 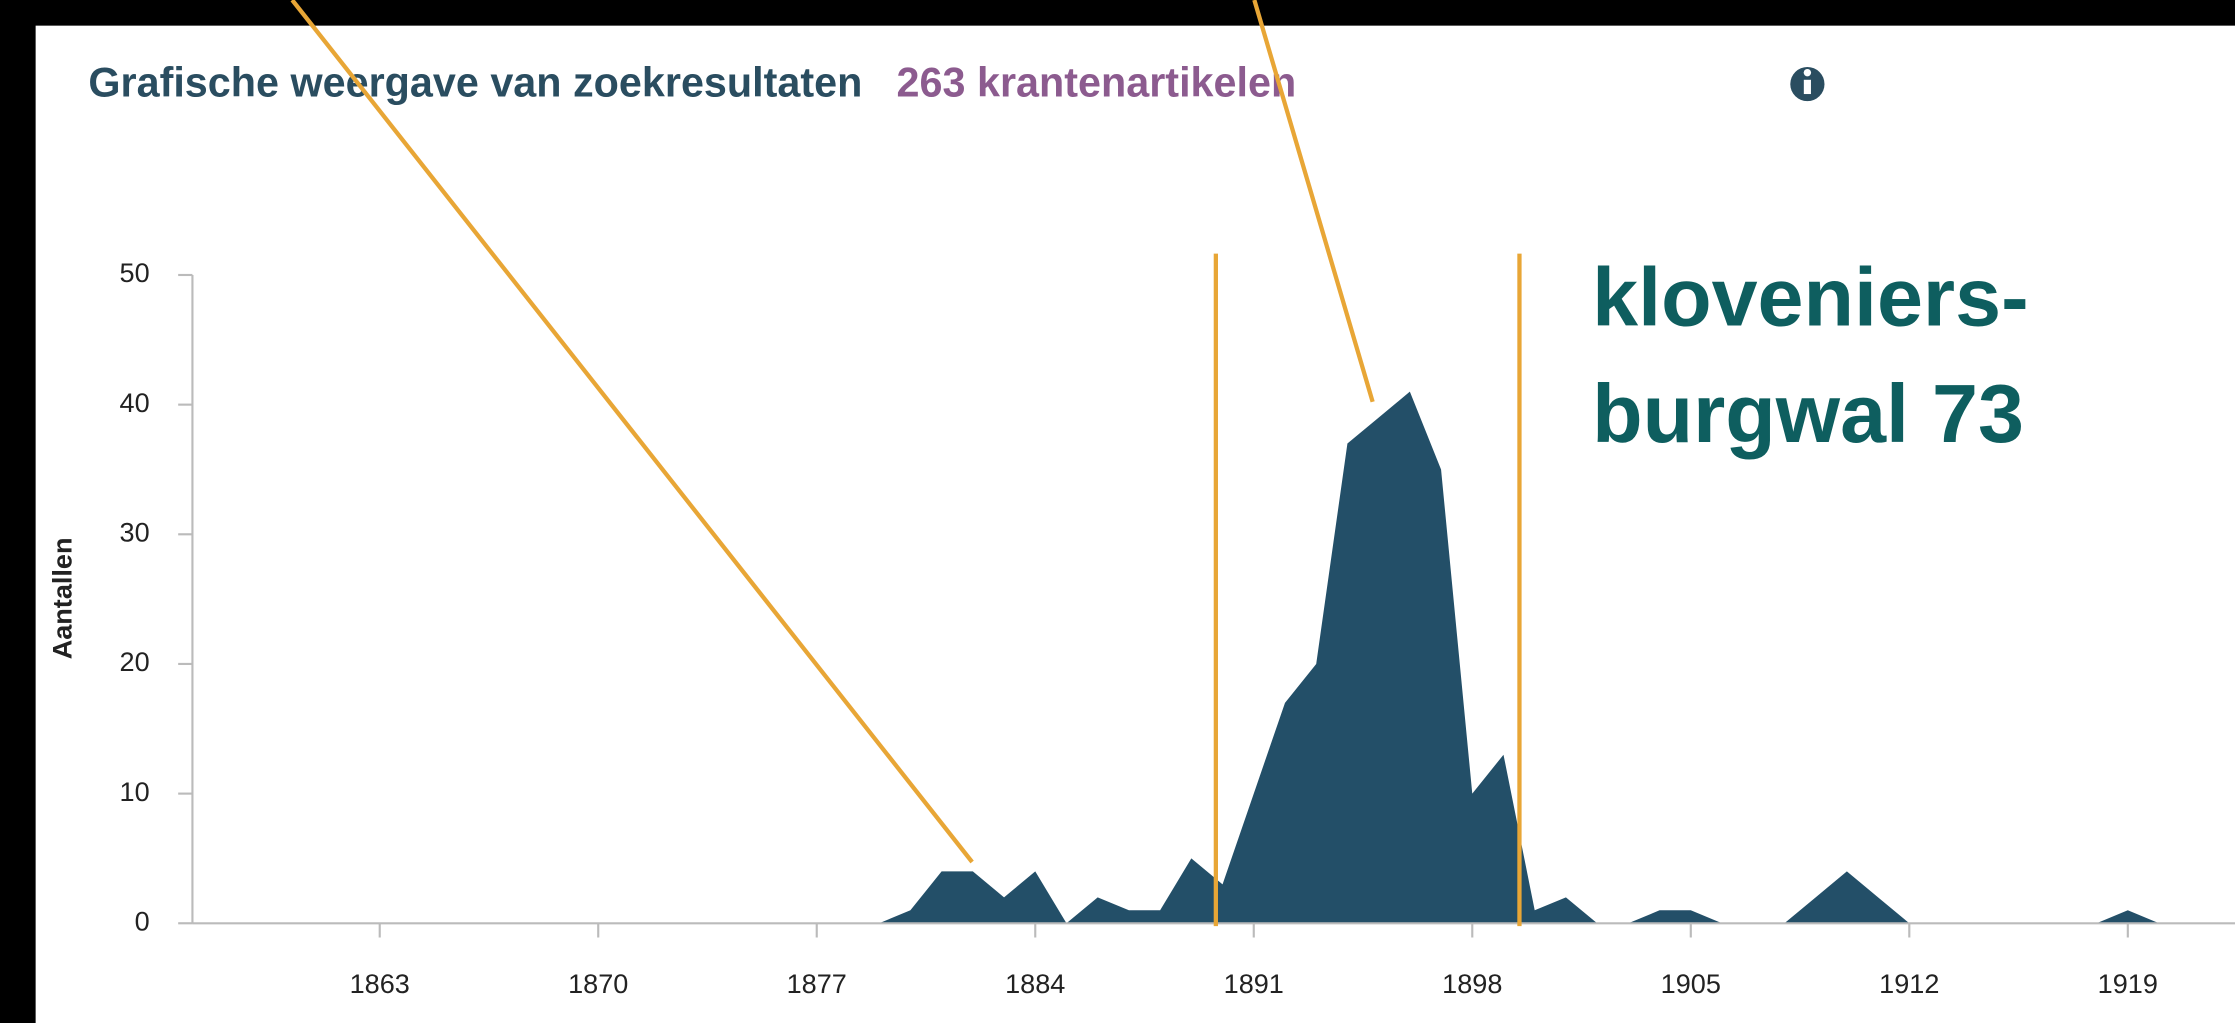 I want to click on annotation: kloveniers-, so click(x=1810, y=296).